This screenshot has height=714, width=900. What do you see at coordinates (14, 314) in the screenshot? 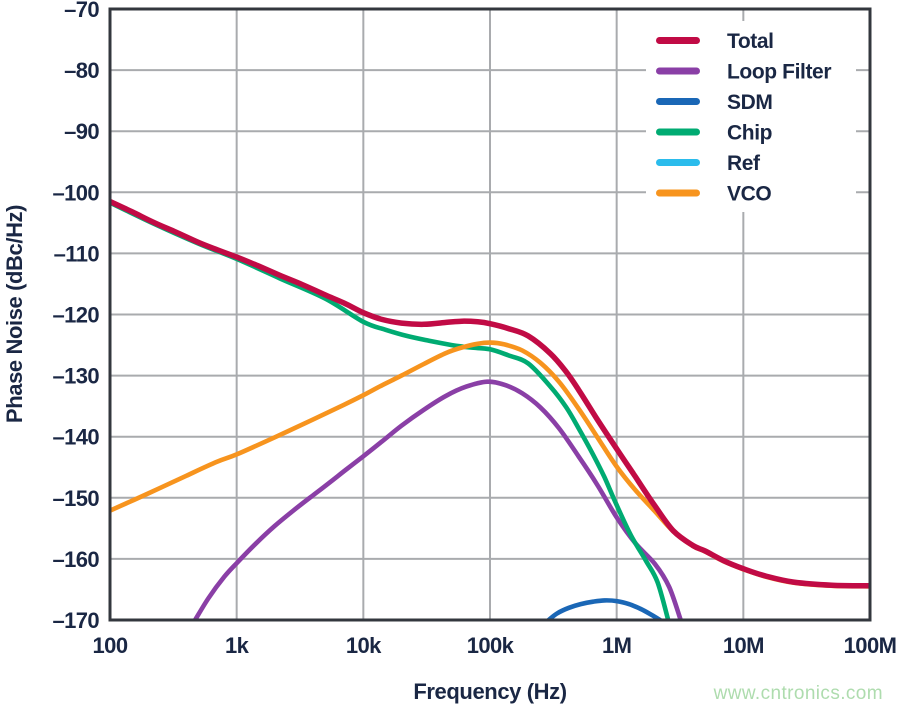
I see `y-axis-title: Phase Noise (dBc/Hz)` at bounding box center [14, 314].